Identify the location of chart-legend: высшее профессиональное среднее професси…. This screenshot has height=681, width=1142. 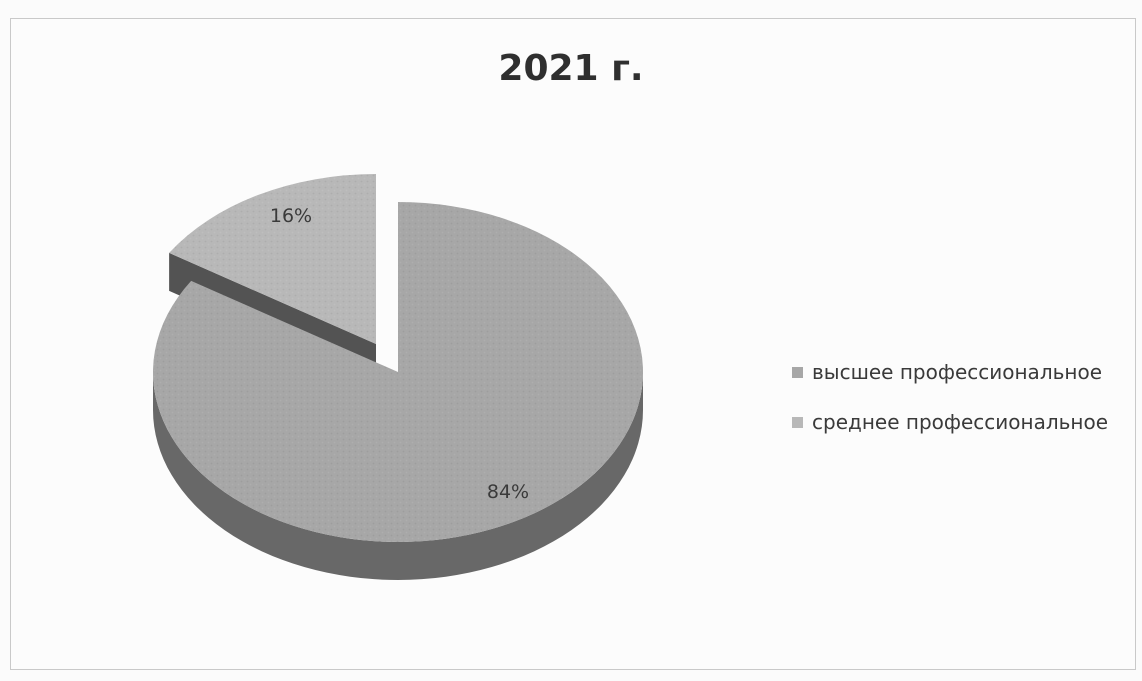
(950, 409).